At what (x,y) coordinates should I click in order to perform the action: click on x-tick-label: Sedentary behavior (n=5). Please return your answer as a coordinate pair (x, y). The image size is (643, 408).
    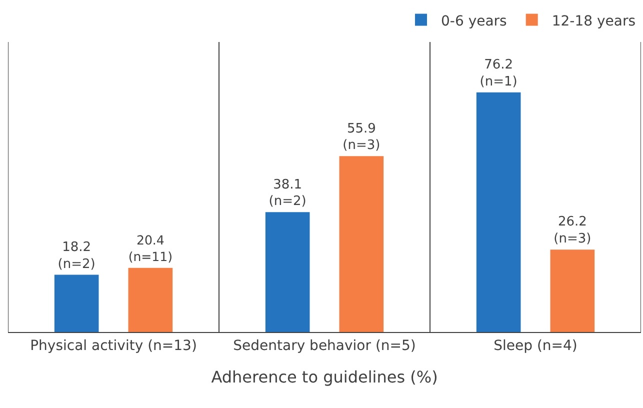
    Looking at the image, I should click on (324, 346).